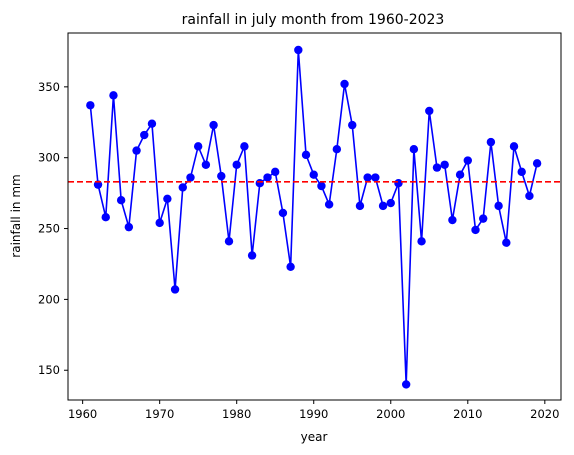  I want to click on data-point-1983, so click(260, 183).